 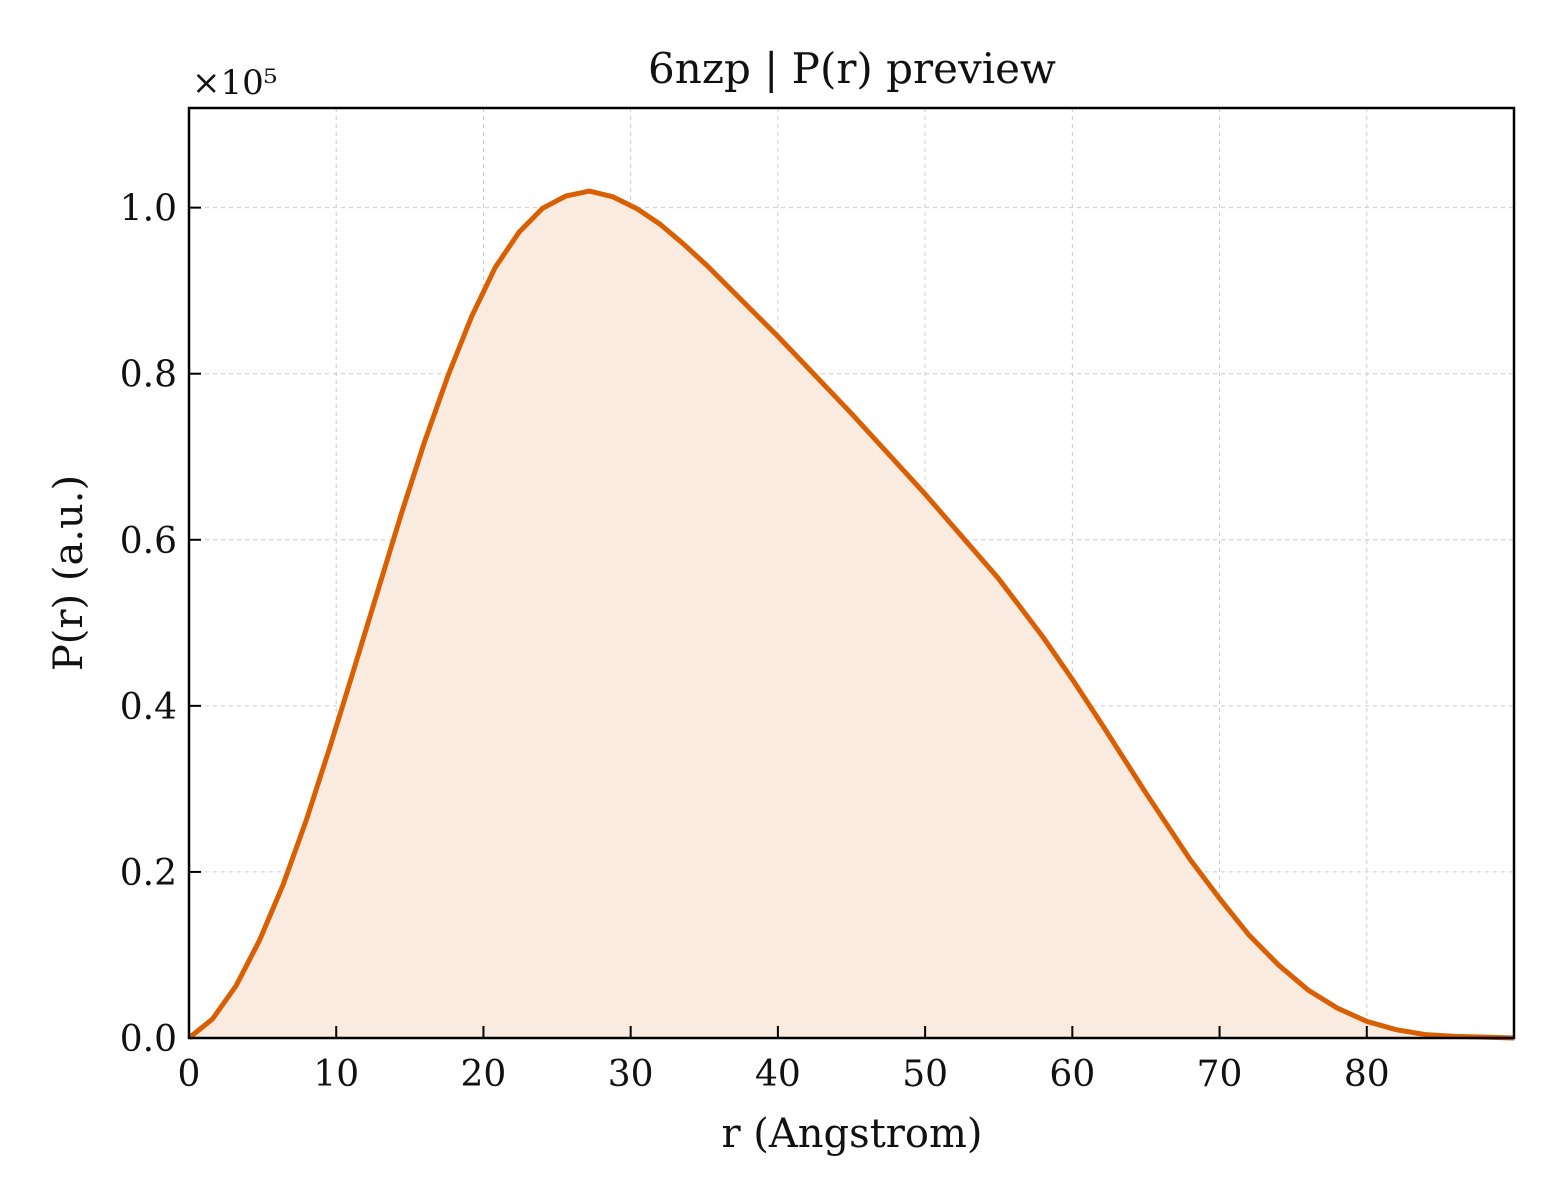 What do you see at coordinates (631, 1074) in the screenshot?
I see `x-tick-label: 30` at bounding box center [631, 1074].